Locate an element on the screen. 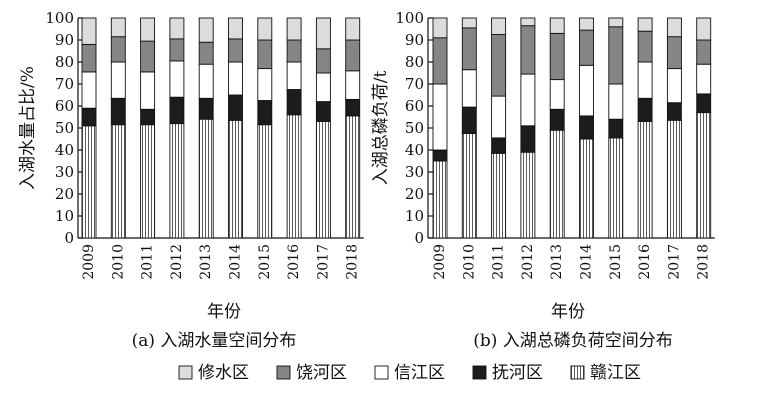  panel-a-caption: (a) 入湖水量空间分布 is located at coordinates (214, 341).